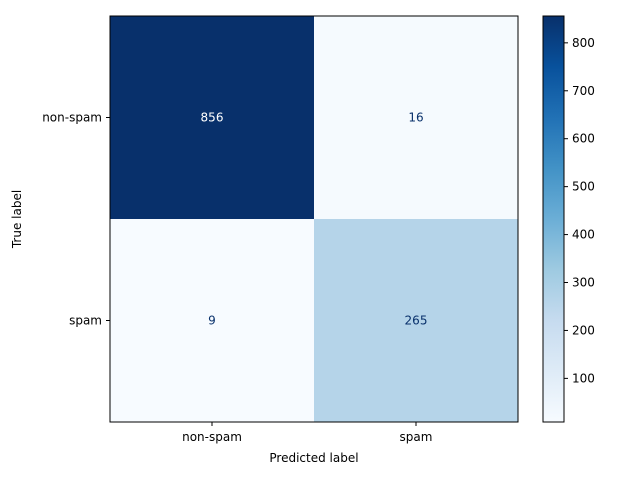 The width and height of the screenshot is (640, 480). I want to click on colorbar, so click(553, 219).